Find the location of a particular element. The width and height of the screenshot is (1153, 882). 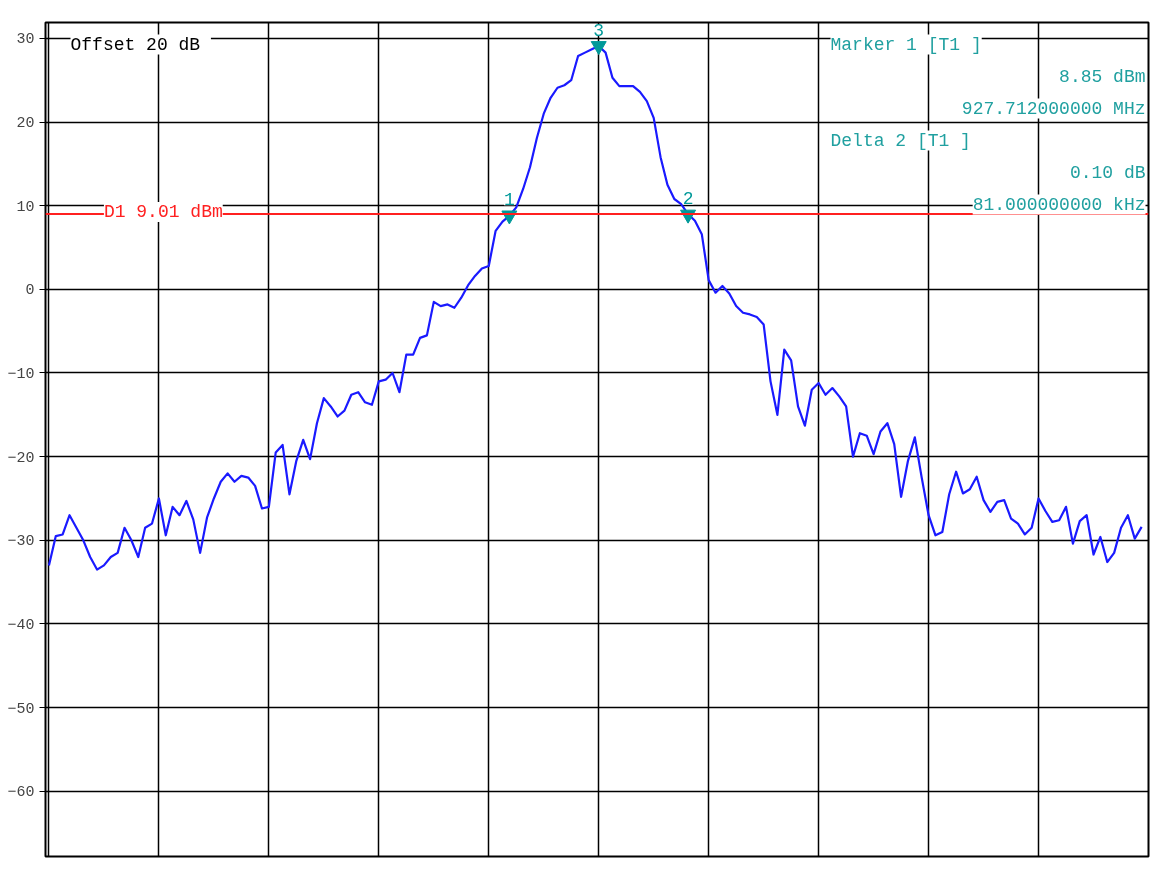

y-tick-label: −40 is located at coordinates (21, 625).